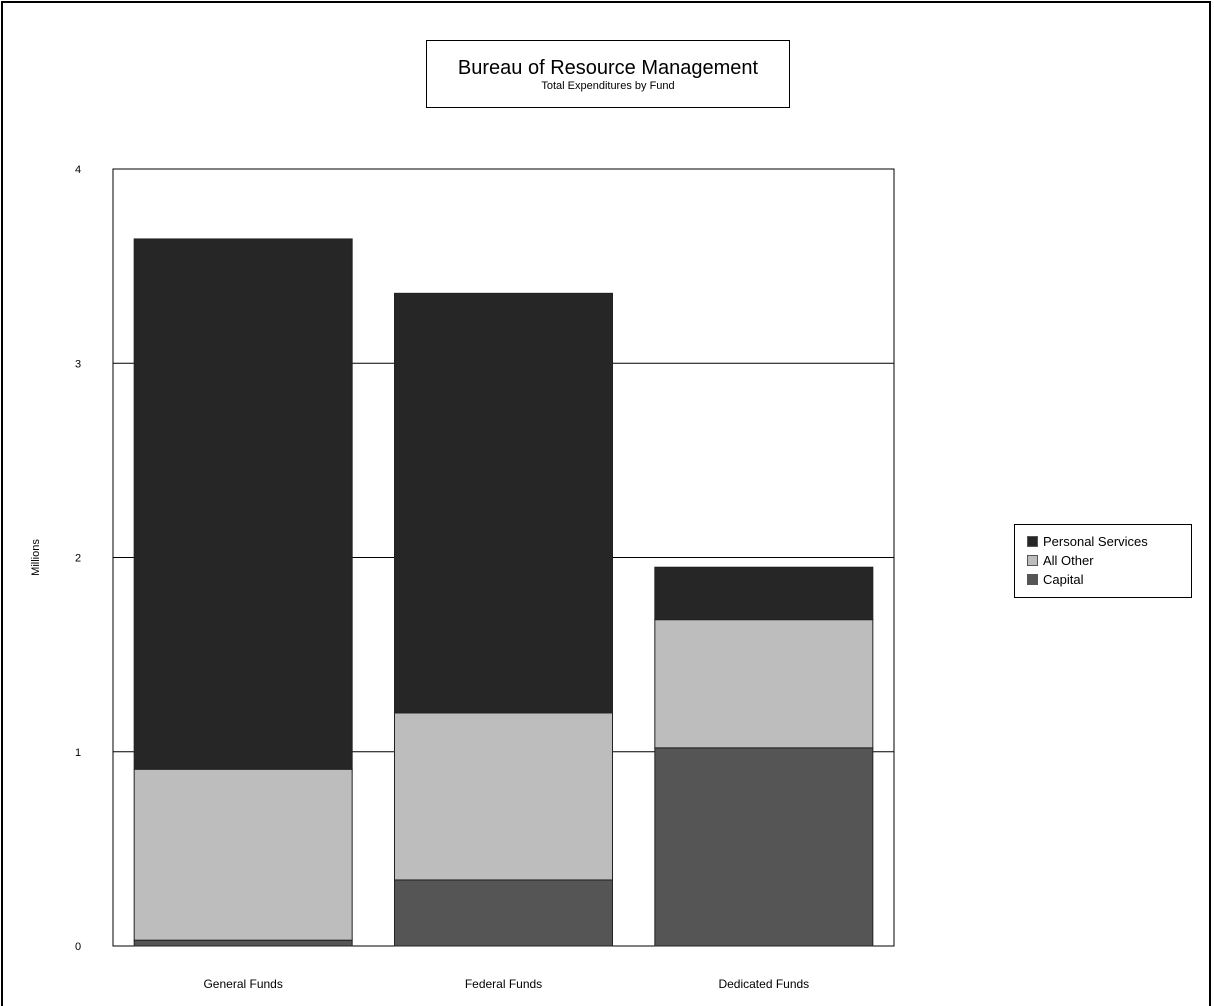  Describe the element at coordinates (764, 847) in the screenshot. I see `bar-capital-dedicated-funds` at that location.